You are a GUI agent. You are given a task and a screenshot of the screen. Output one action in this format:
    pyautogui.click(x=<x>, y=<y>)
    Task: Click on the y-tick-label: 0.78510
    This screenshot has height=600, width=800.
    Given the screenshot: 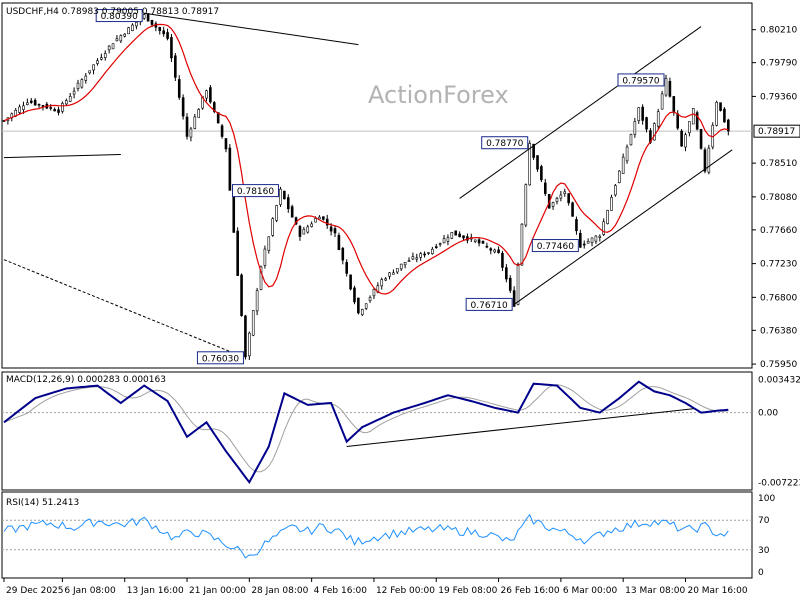 What is the action you would take?
    pyautogui.click(x=778, y=164)
    